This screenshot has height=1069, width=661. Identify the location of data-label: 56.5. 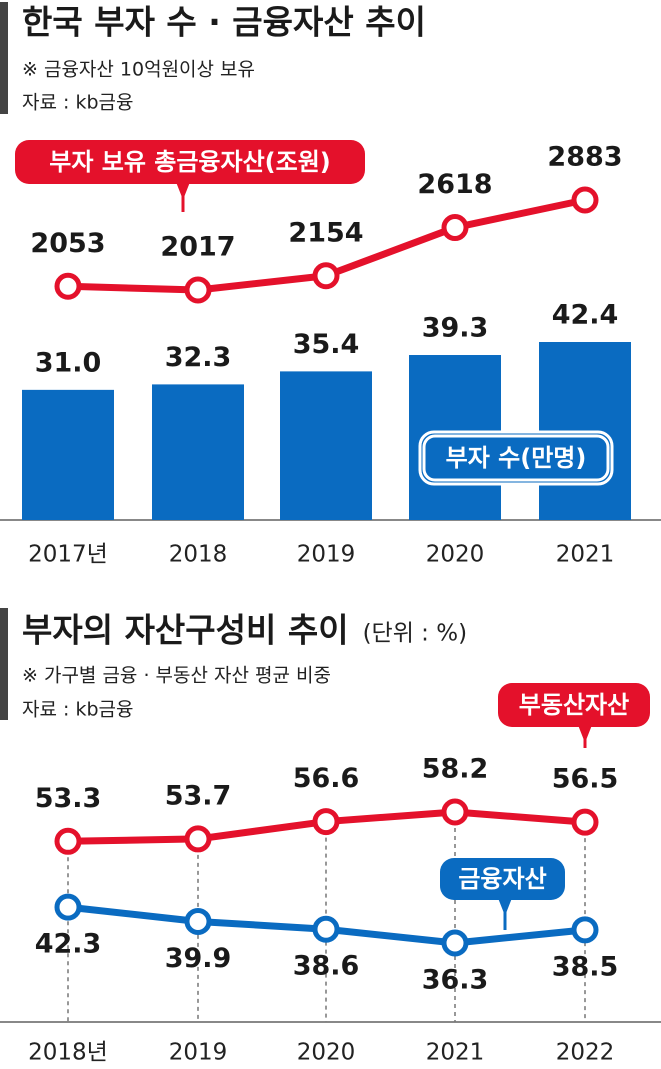
(585, 779).